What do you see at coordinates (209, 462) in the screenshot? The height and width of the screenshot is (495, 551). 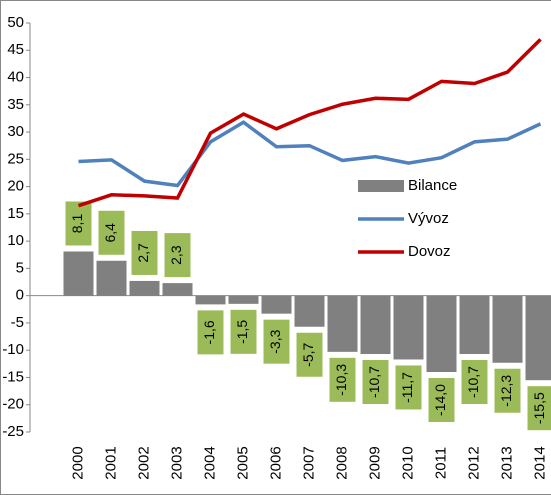 I see `x-tick-label: 2004` at bounding box center [209, 462].